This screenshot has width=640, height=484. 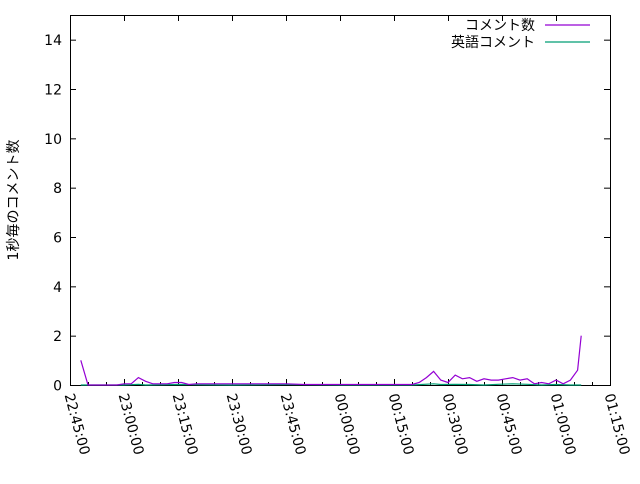 What do you see at coordinates (500, 26) in the screenshot?
I see `legend-label: コメント数` at bounding box center [500, 26].